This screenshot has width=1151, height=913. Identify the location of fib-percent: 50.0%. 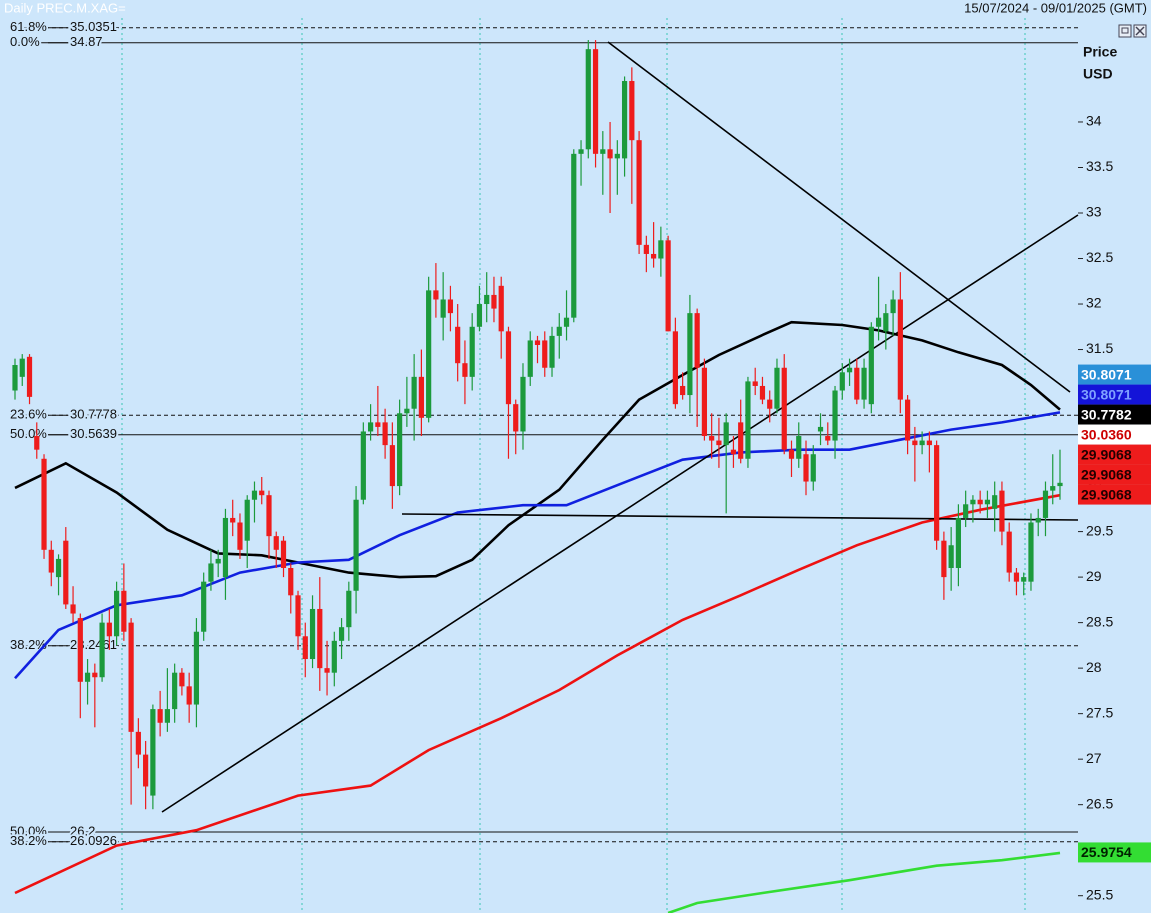
(28, 830).